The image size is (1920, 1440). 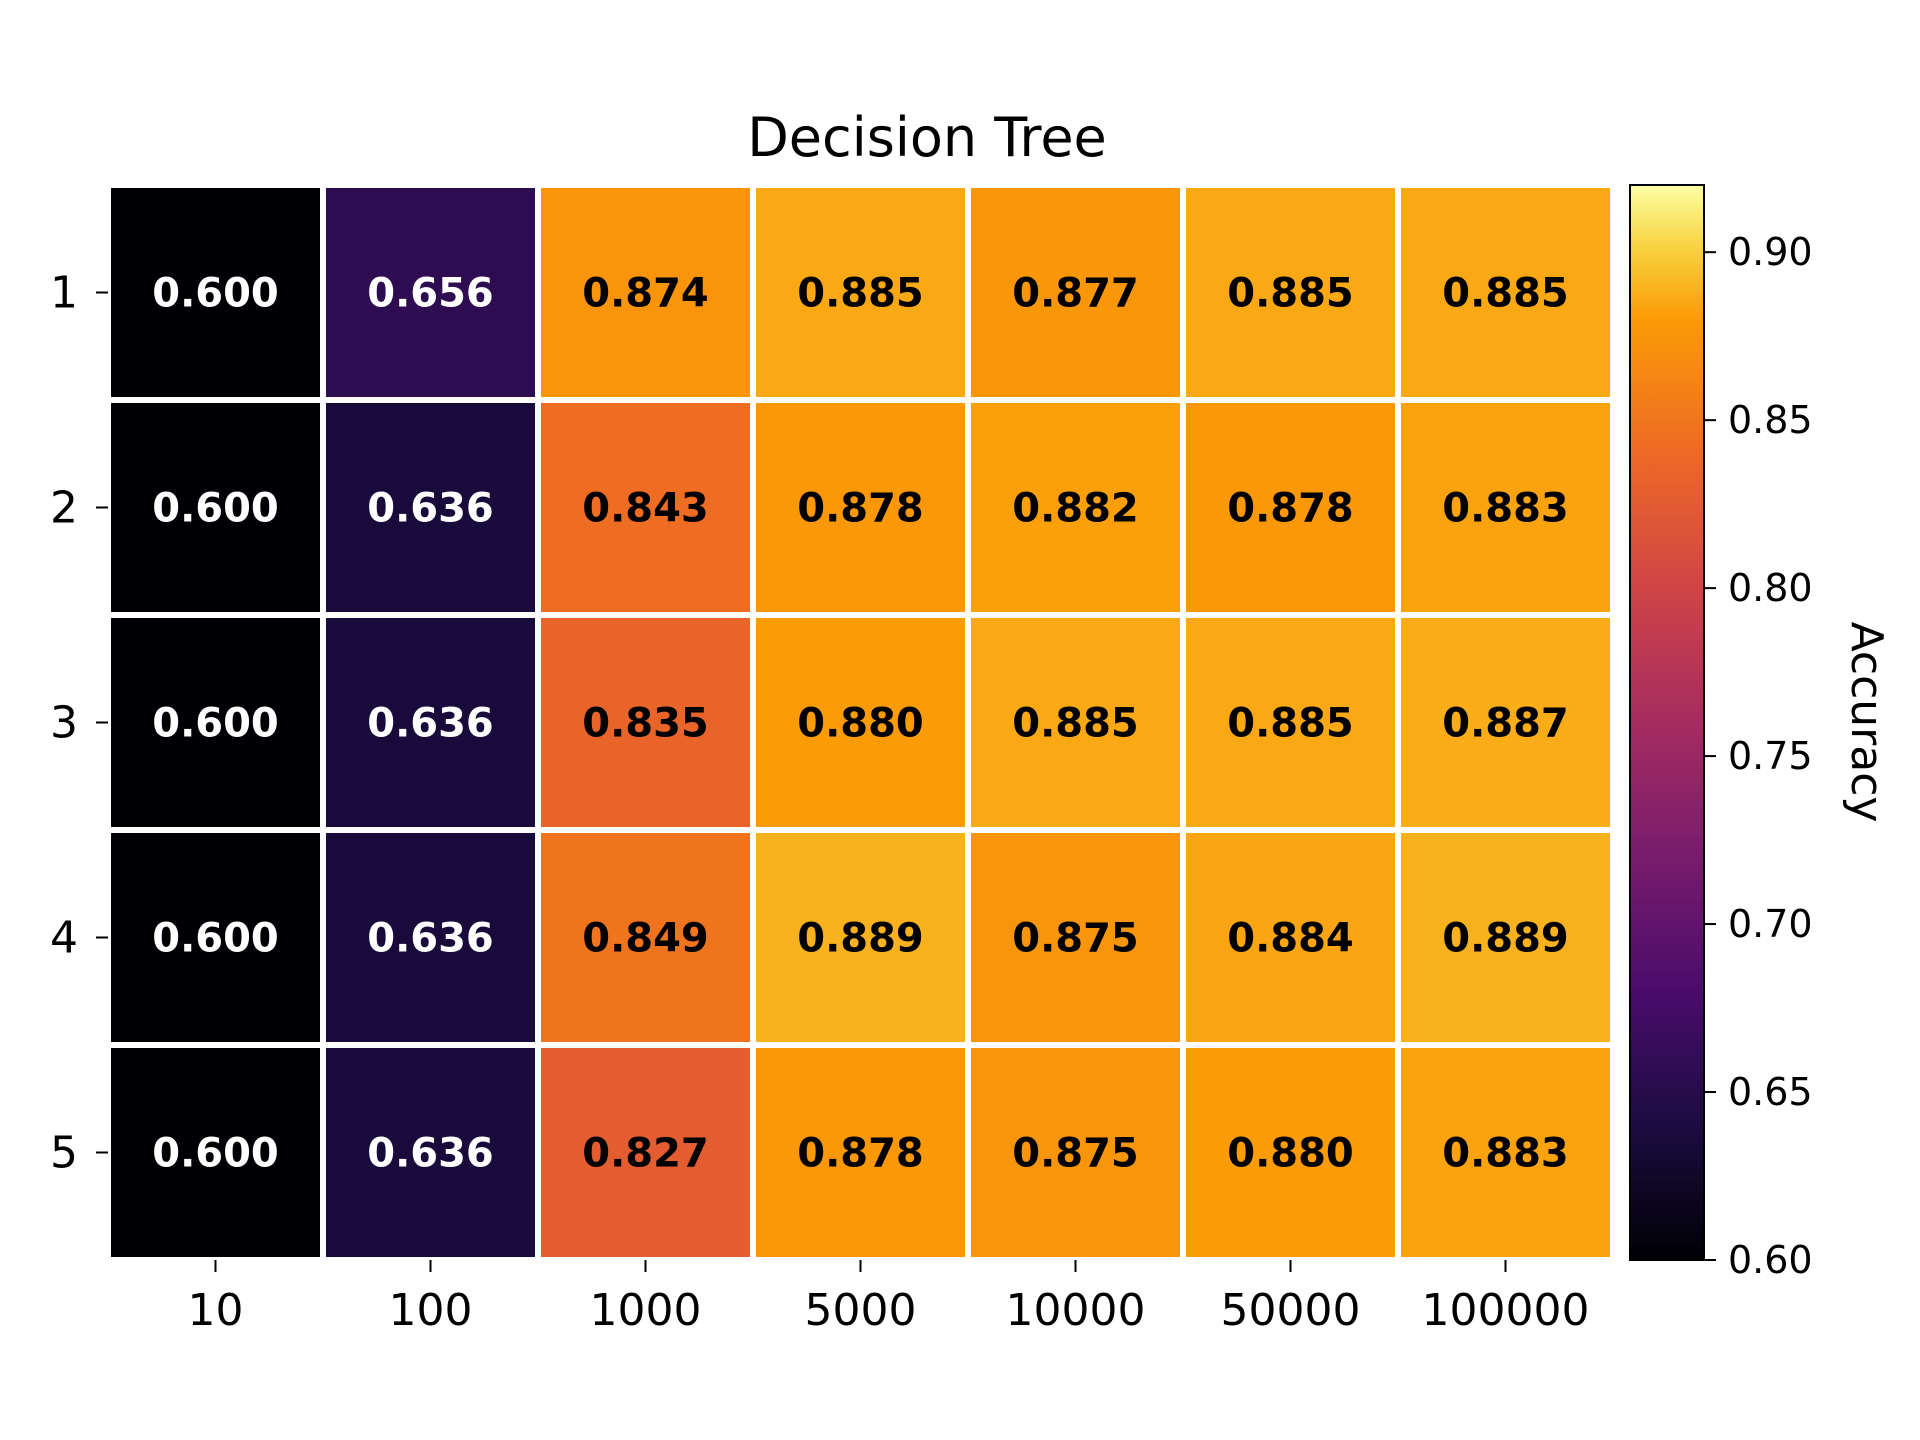 I want to click on x-tick-label: 100, so click(x=431, y=1310).